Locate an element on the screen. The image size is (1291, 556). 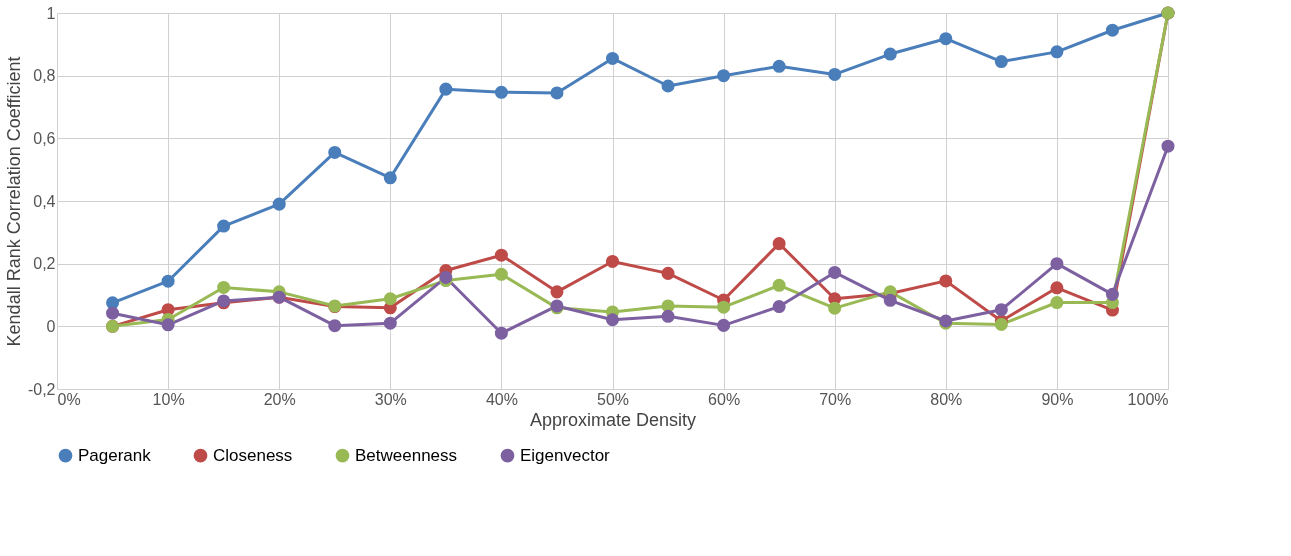
x-tick-label: 30% is located at coordinates (390, 399).